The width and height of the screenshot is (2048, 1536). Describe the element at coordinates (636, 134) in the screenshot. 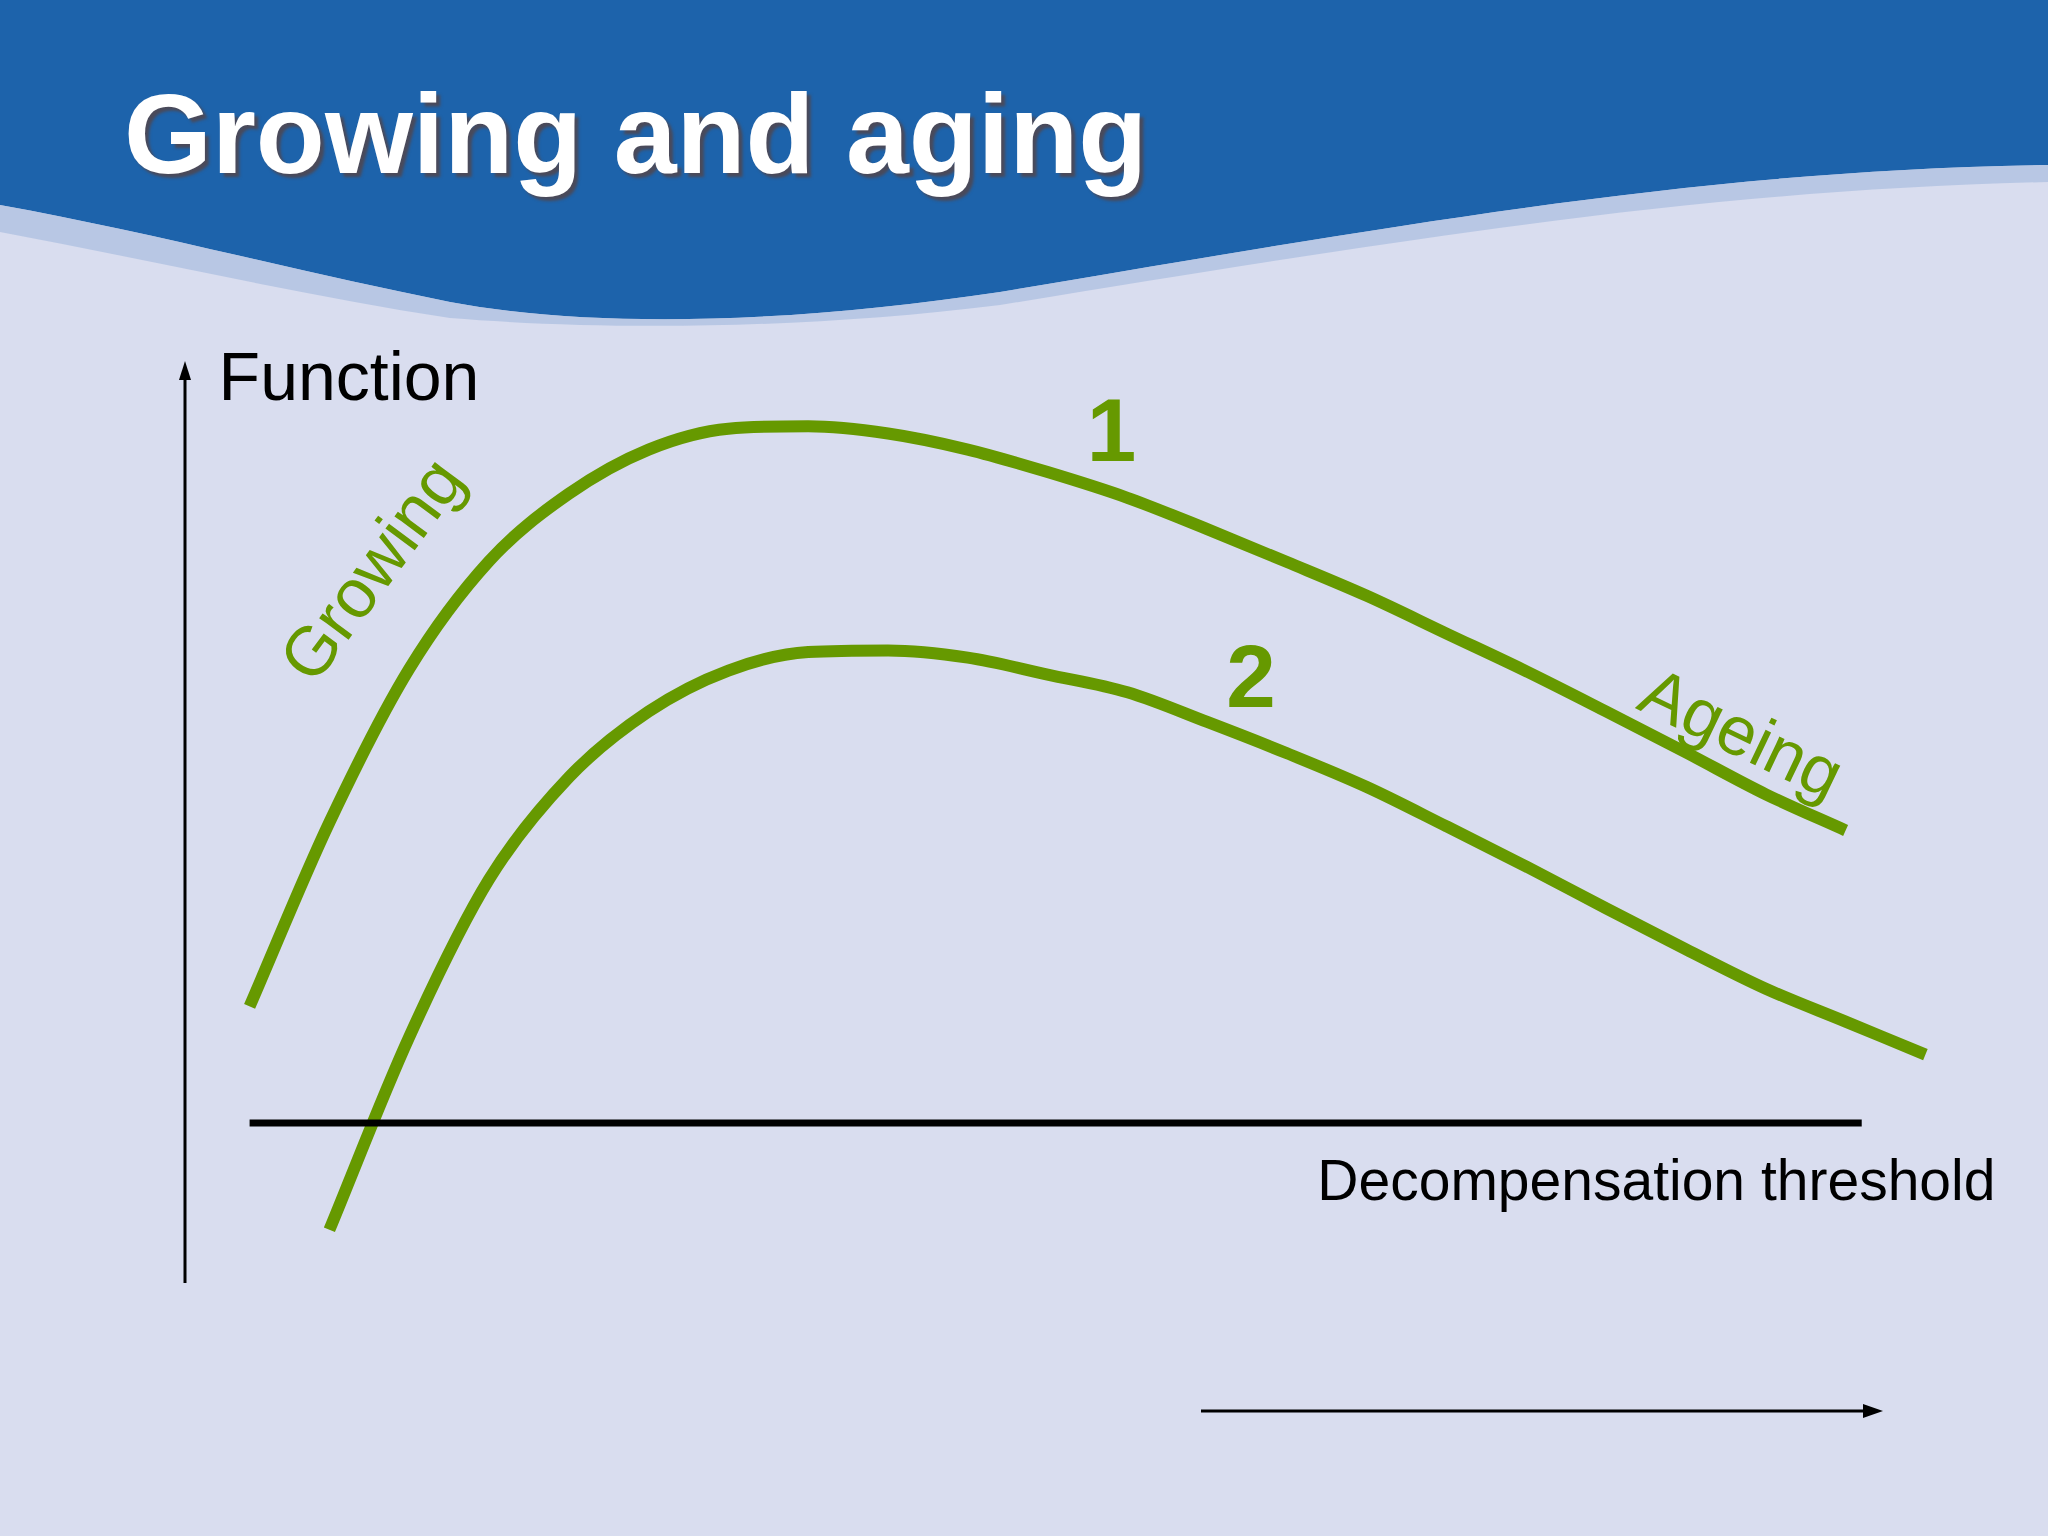

I see `chart-title: Growing and aging` at that location.